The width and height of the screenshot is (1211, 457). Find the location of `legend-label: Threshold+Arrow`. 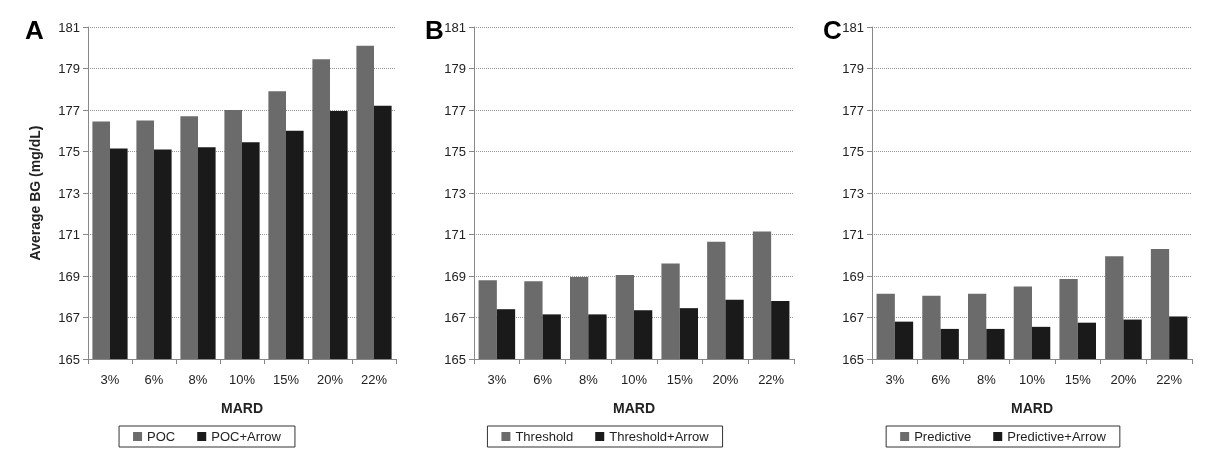

legend-label: Threshold+Arrow is located at coordinates (659, 436).